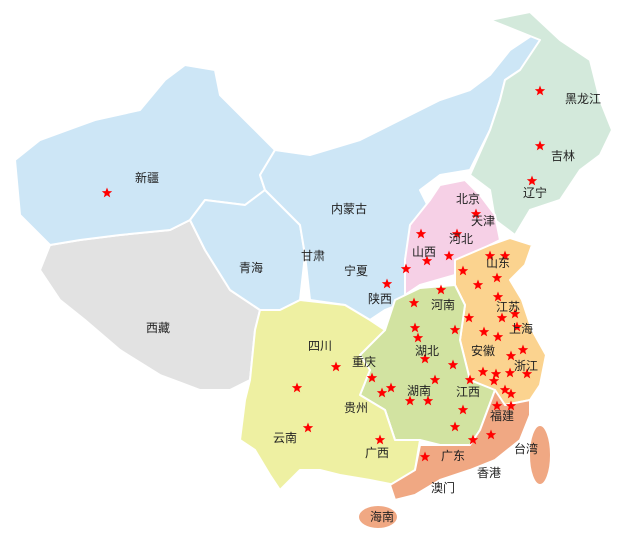 This screenshot has width=641, height=547. What do you see at coordinates (498, 263) in the screenshot?
I see `label-shandong: 山东` at bounding box center [498, 263].